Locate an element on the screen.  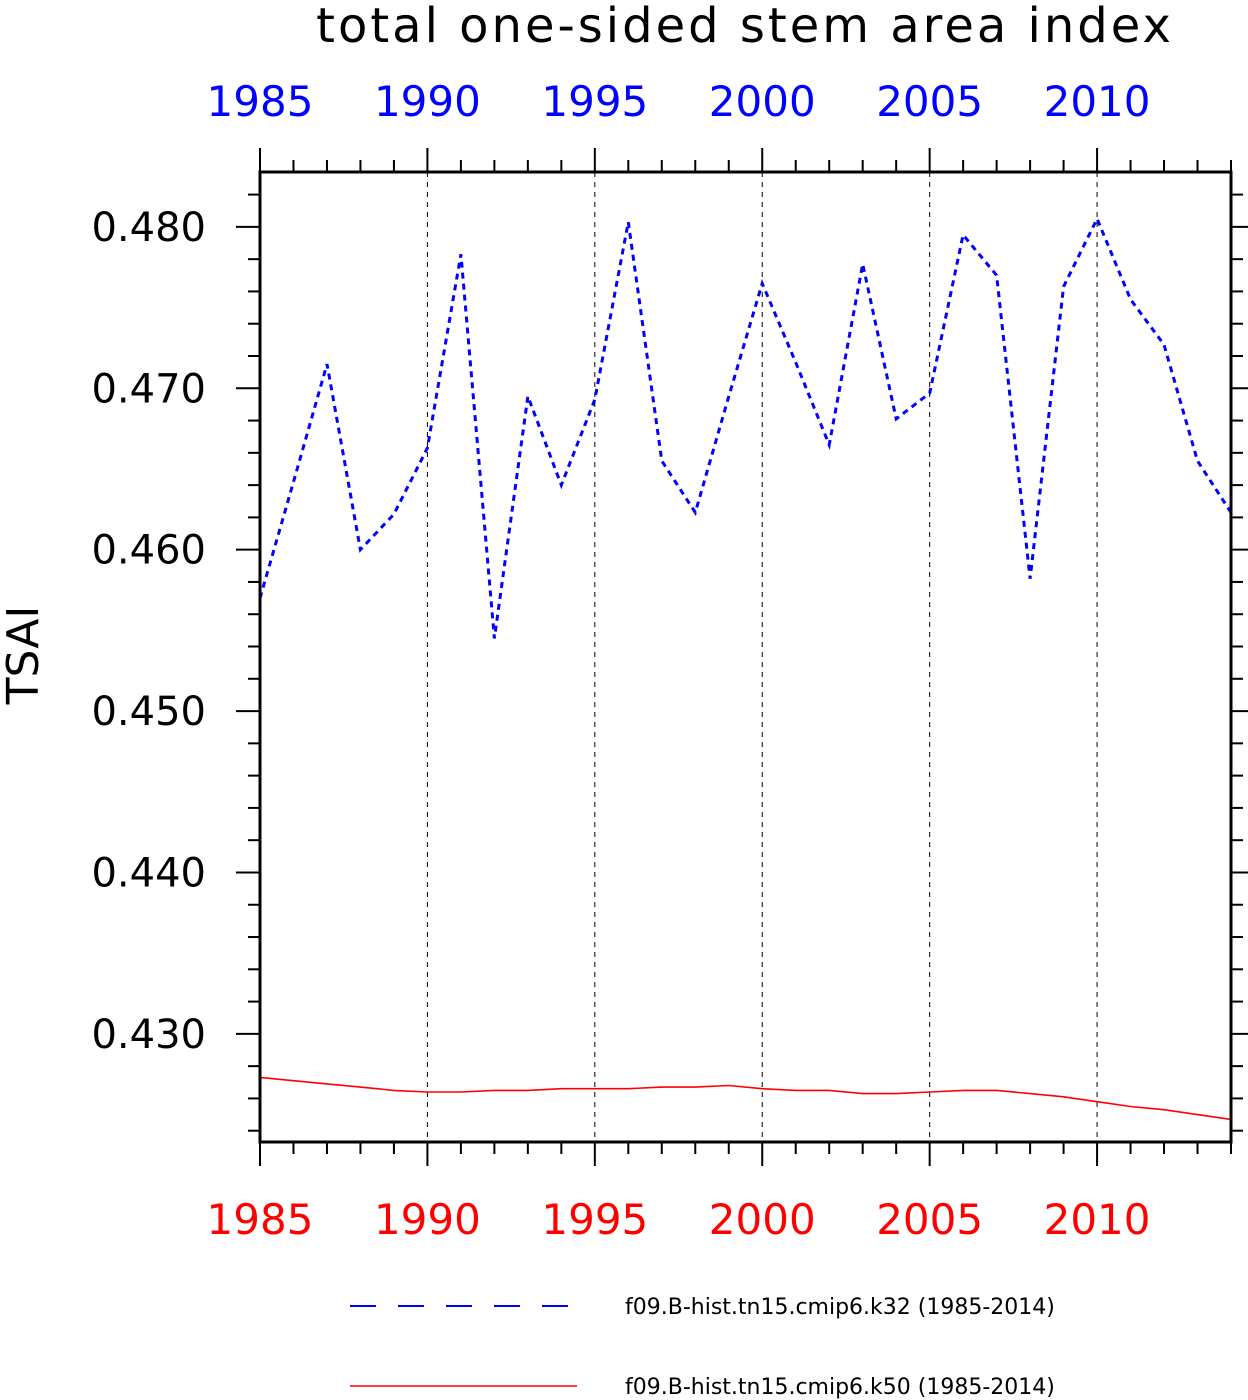
legend-label-1: f09.B-hist.tn15.cmip6.k32 (1985-2014) is located at coordinates (840, 1307).